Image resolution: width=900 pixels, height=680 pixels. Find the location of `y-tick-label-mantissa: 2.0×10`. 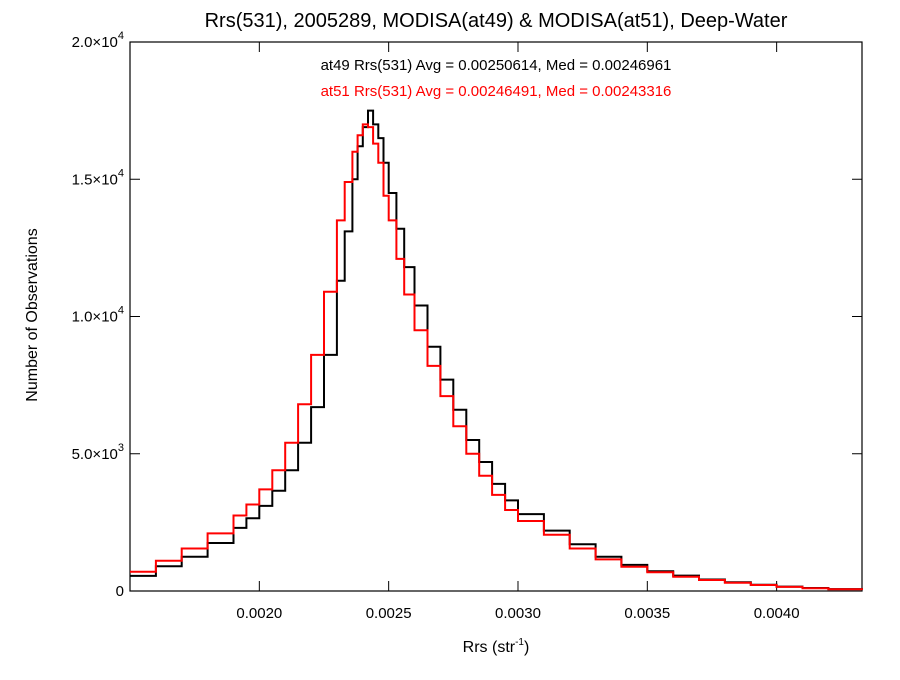

y-tick-label-mantissa: 2.0×10 is located at coordinates (95, 42).